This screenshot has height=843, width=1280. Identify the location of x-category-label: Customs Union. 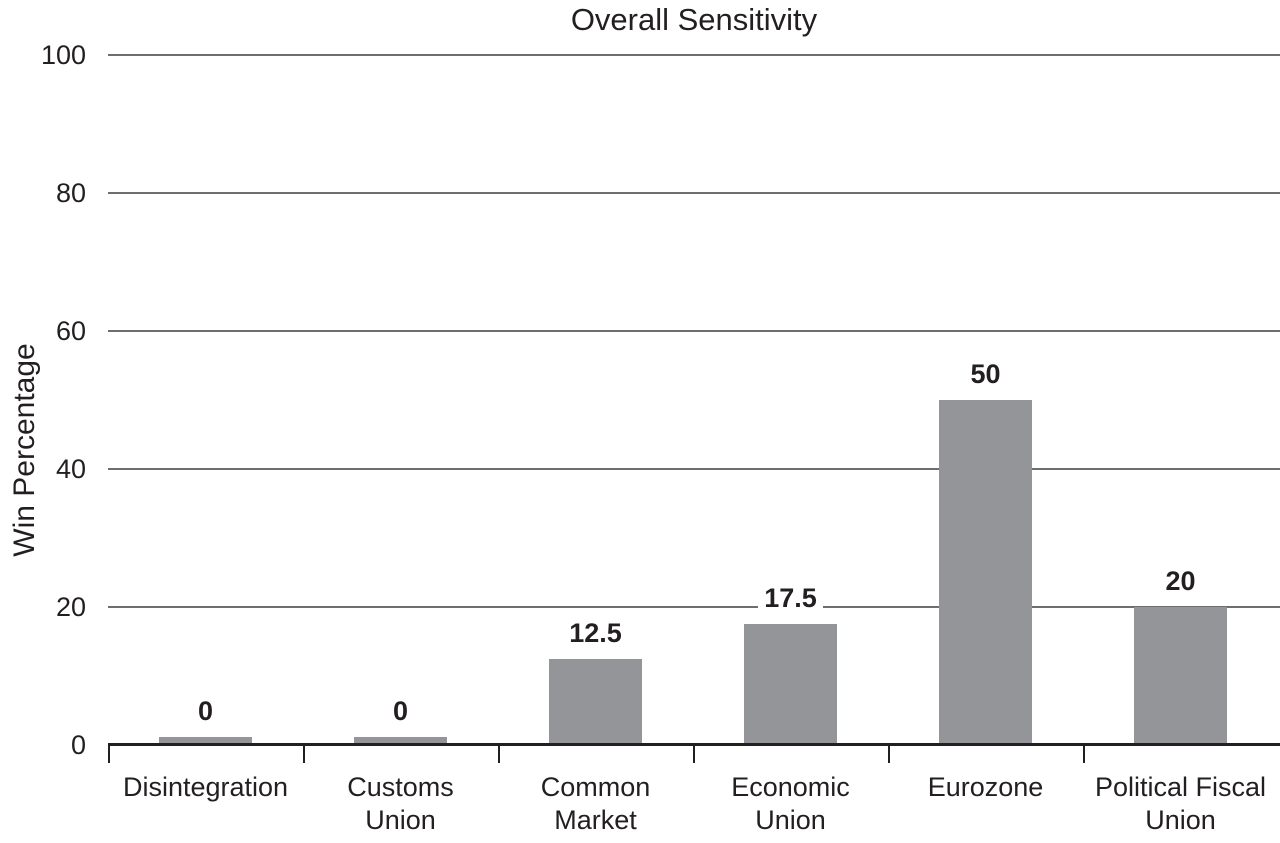
(400, 804).